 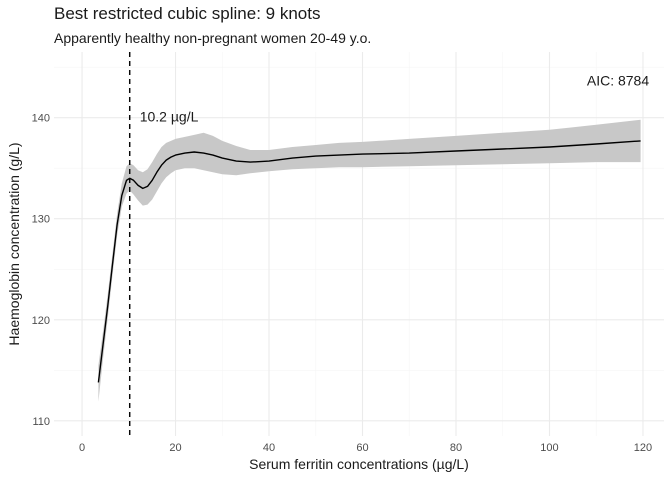 I want to click on x-tick-label: 100, so click(x=549, y=448).